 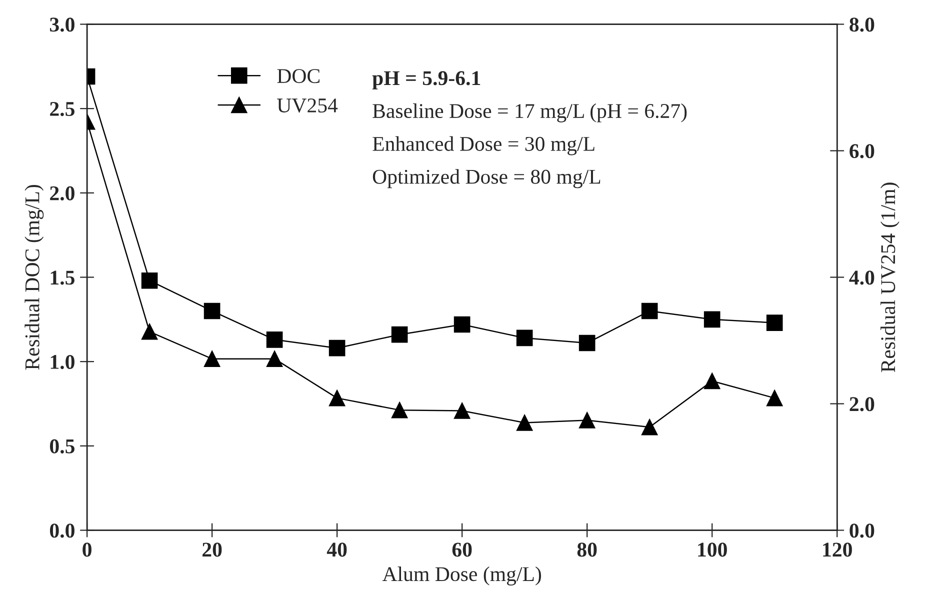 What do you see at coordinates (712, 549) in the screenshot?
I see `x-tick-label: 100` at bounding box center [712, 549].